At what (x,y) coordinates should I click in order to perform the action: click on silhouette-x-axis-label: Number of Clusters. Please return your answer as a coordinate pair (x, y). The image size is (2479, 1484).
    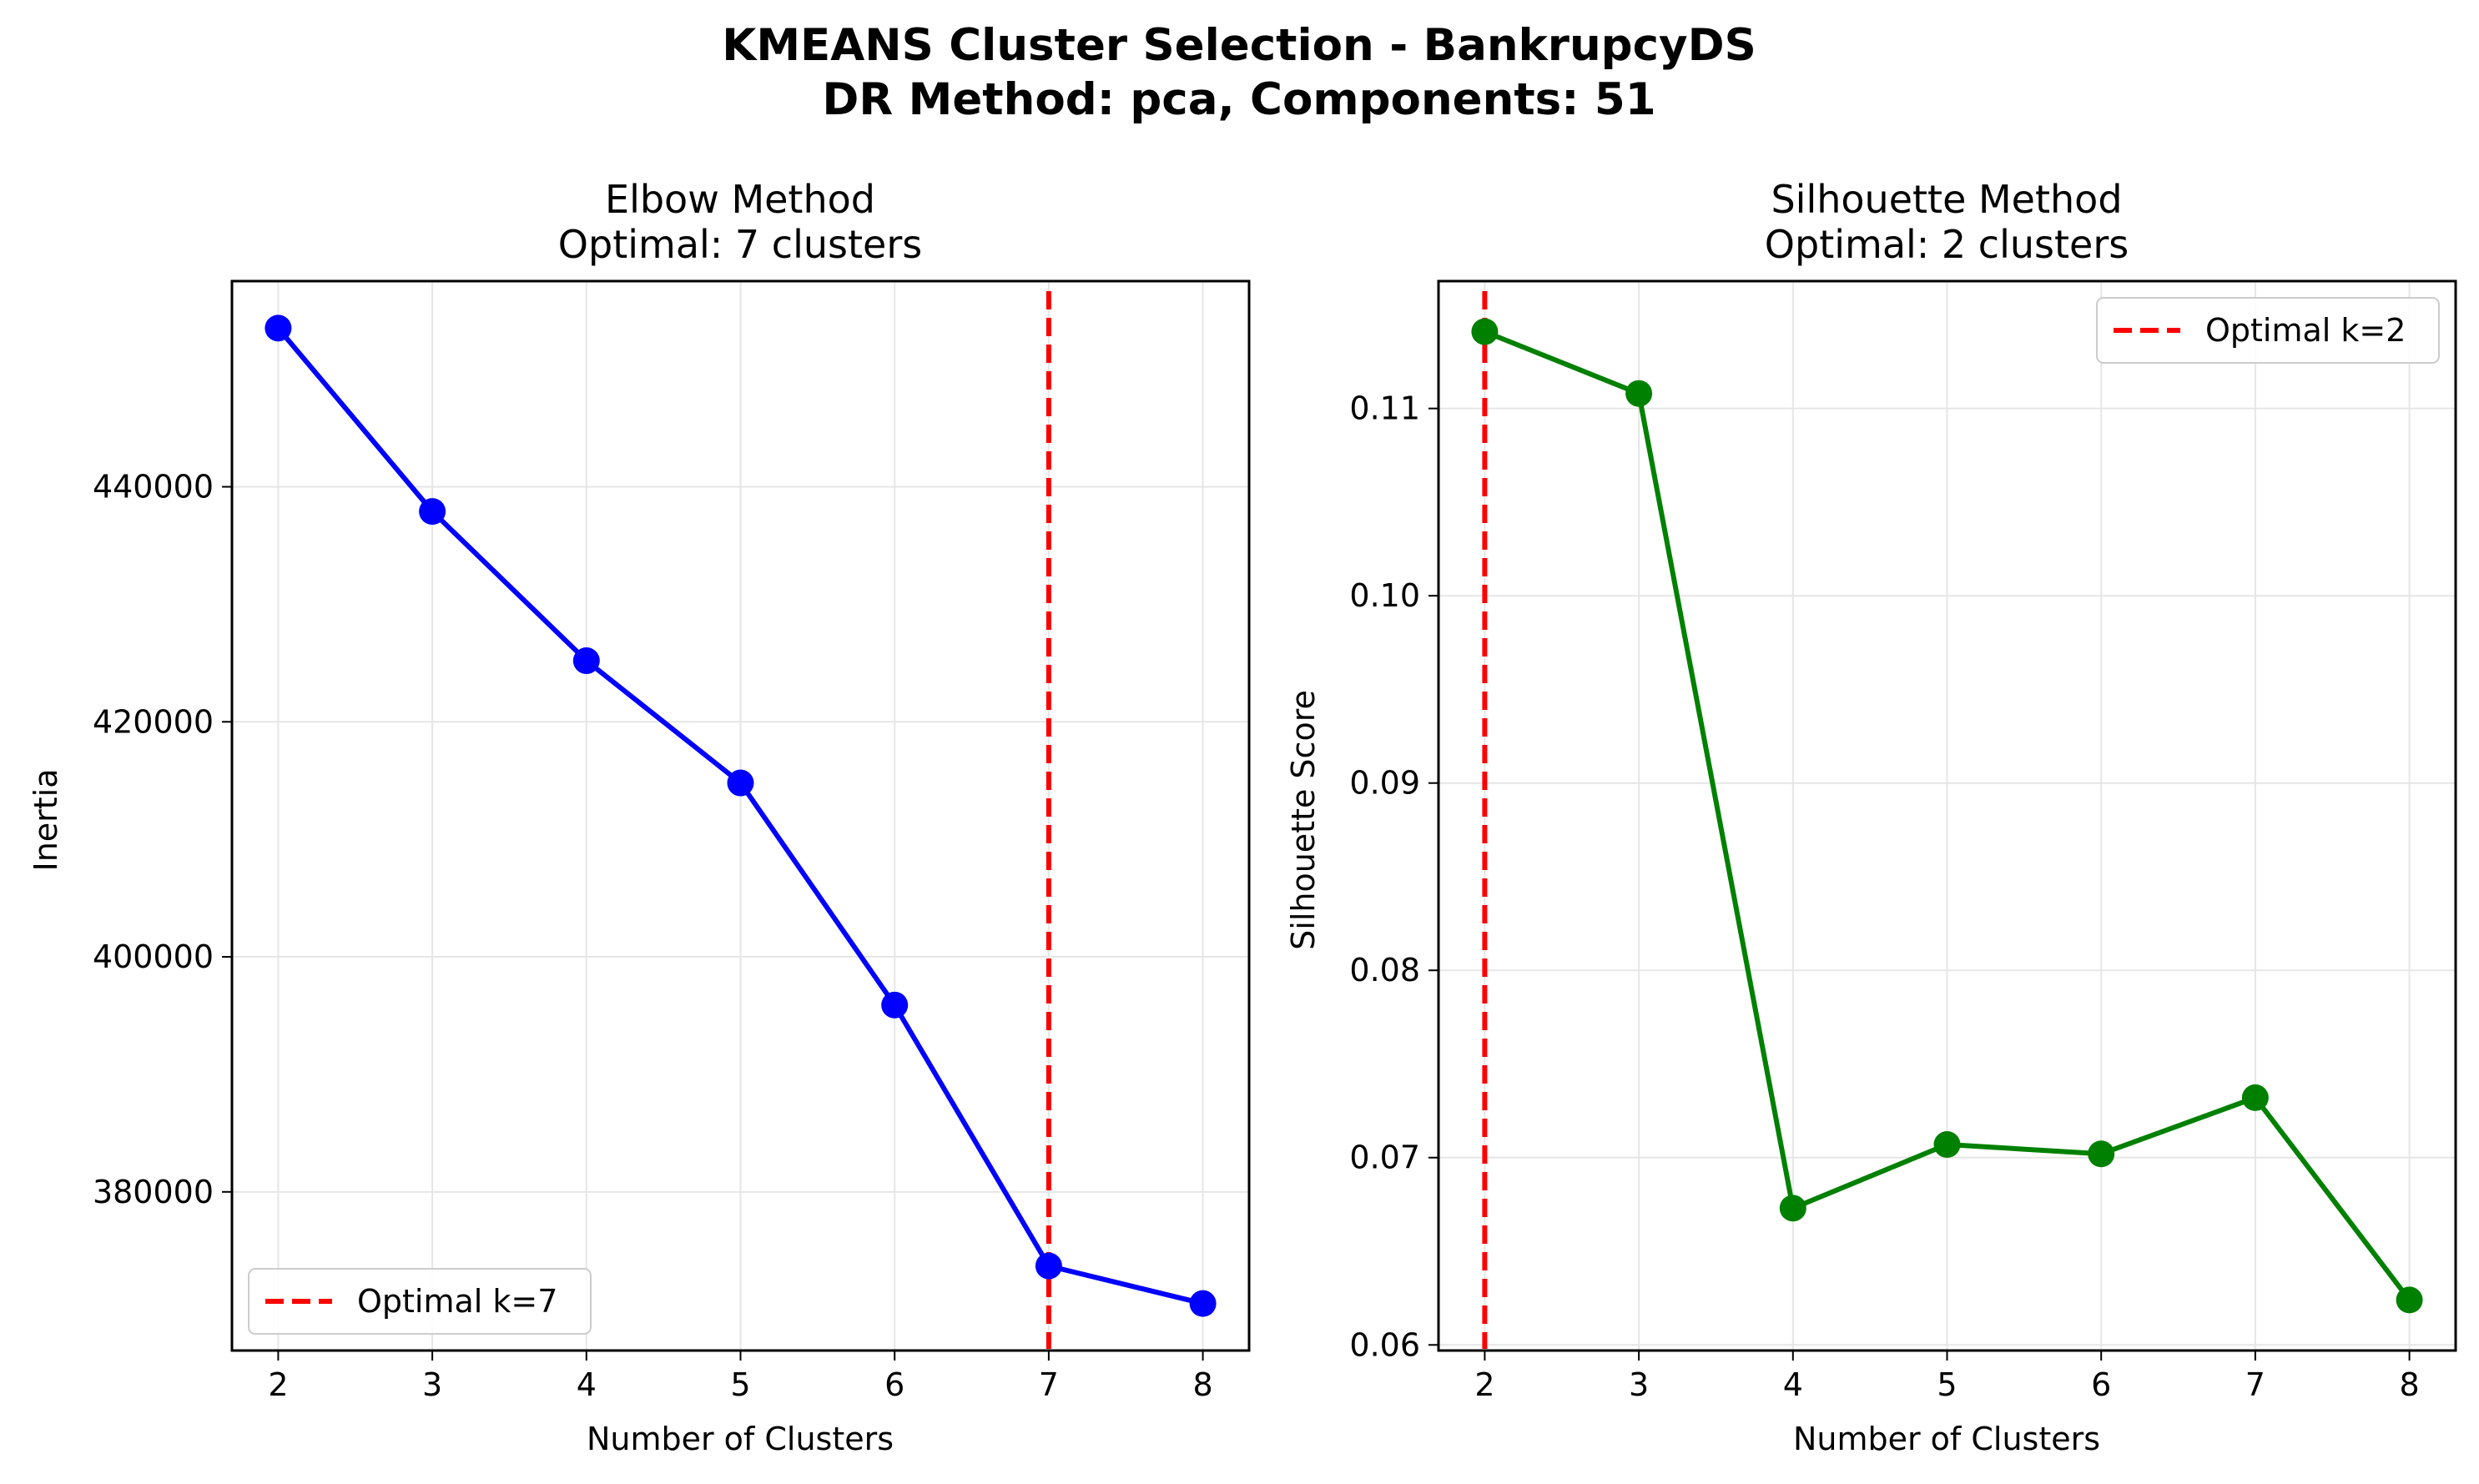
    Looking at the image, I should click on (1946, 1439).